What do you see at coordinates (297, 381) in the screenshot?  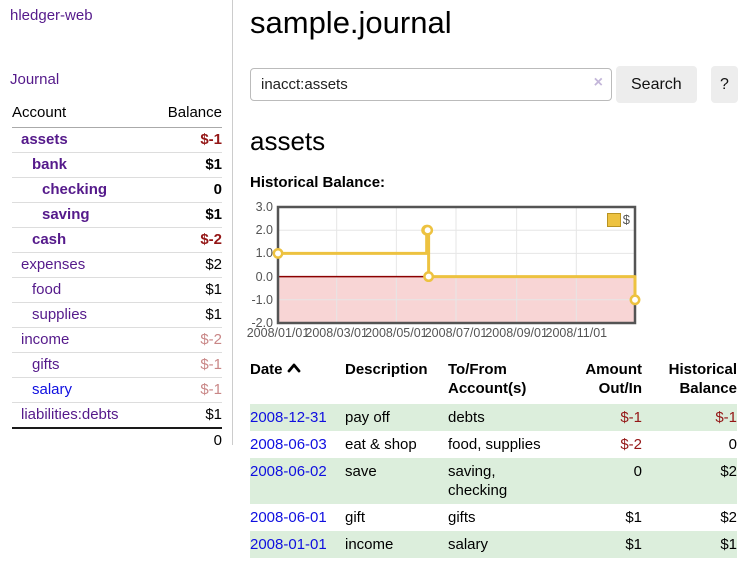 I see `register-header-date: Date` at bounding box center [297, 381].